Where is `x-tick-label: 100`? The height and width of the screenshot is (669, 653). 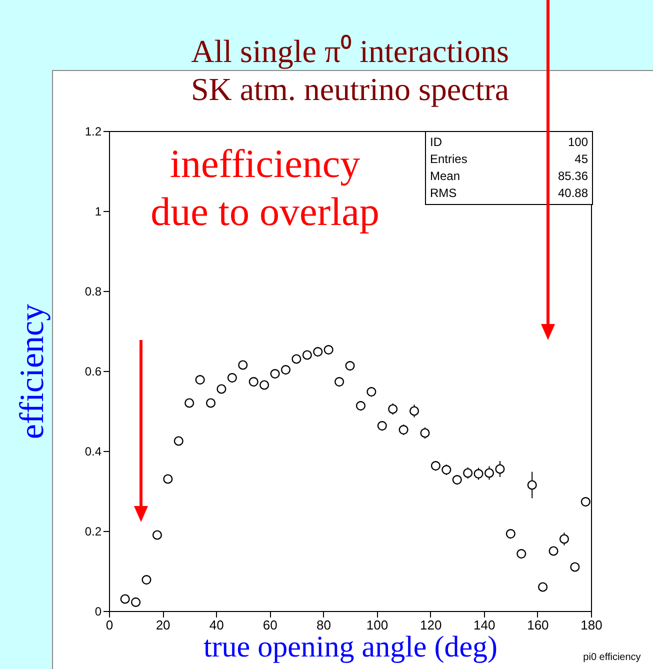
x-tick-label: 100 is located at coordinates (377, 625).